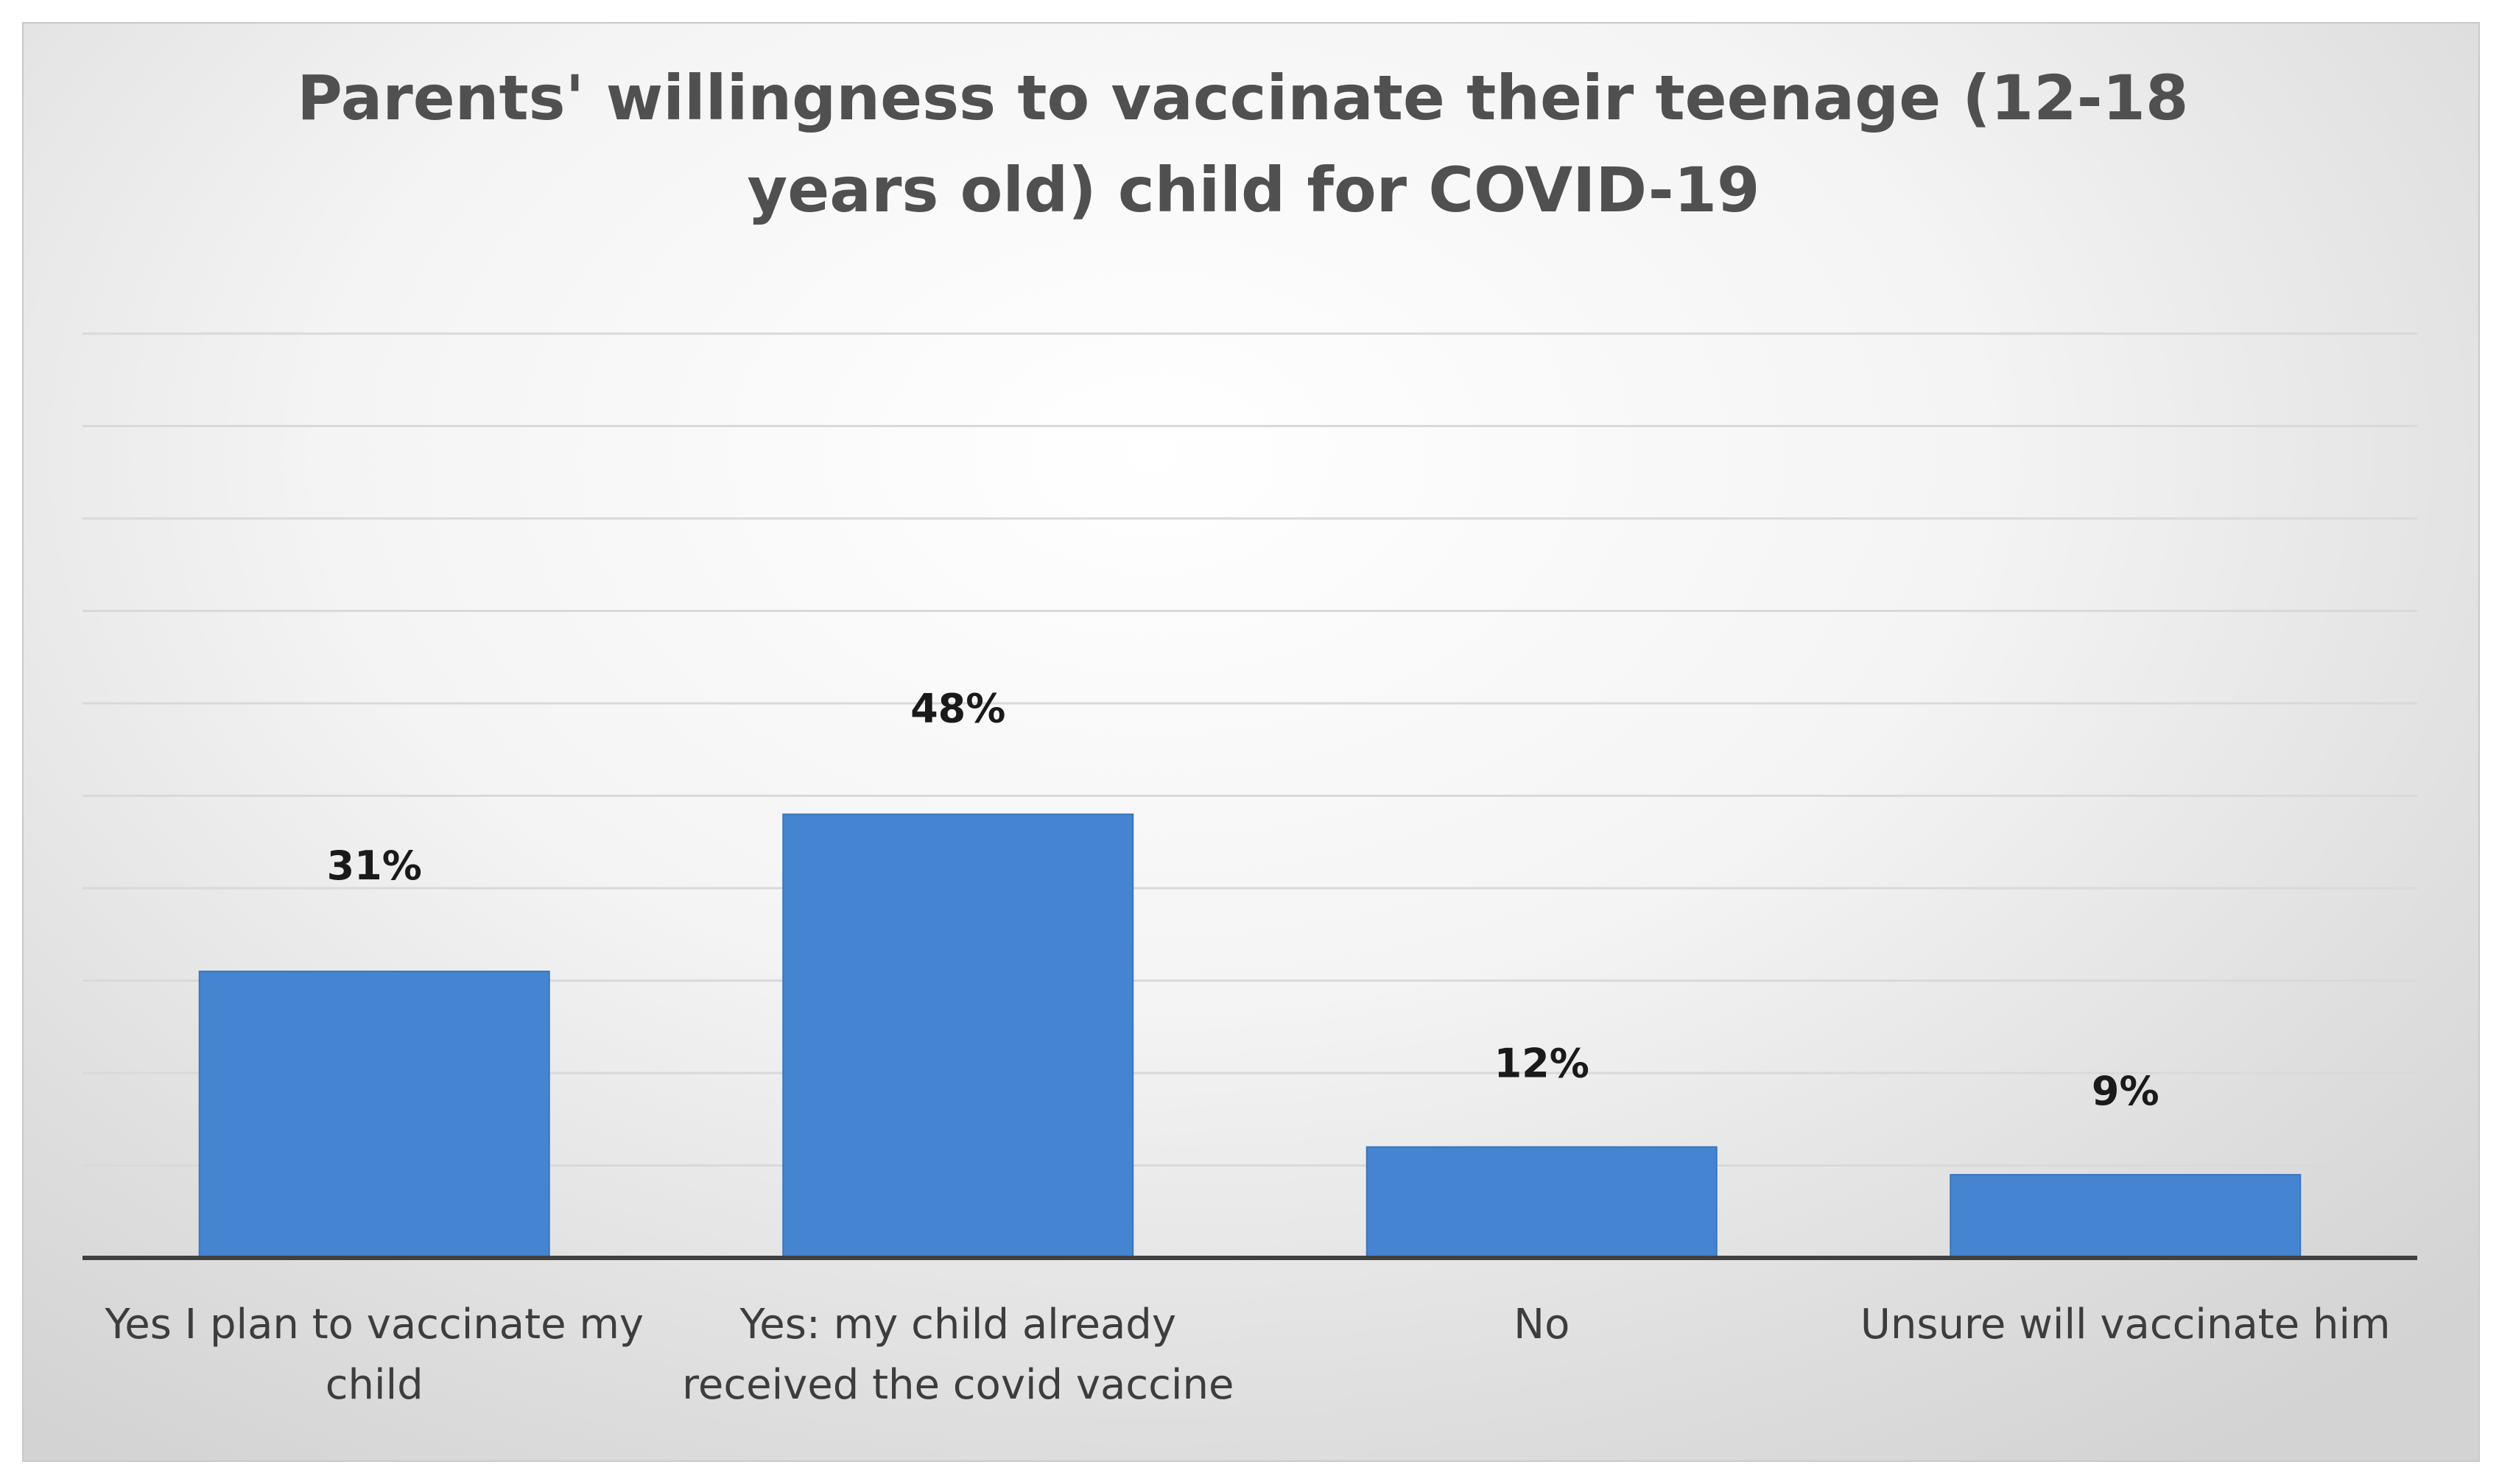  I want to click on category-label-2-line-1: Yes: my child already, so click(957, 1325).